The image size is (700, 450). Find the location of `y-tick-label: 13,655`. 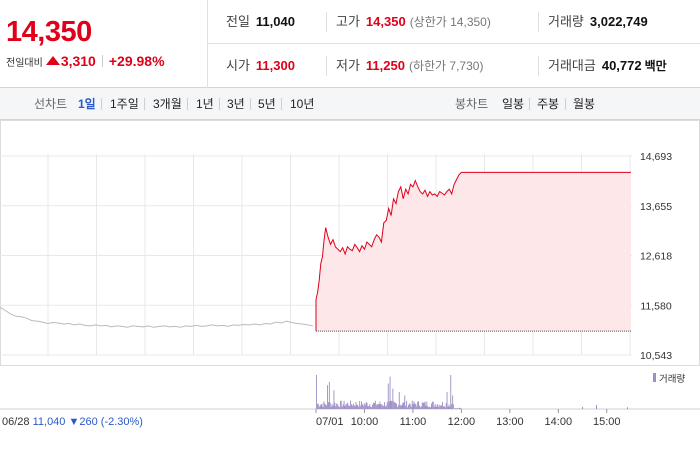

y-tick-label: 13,655 is located at coordinates (656, 207).